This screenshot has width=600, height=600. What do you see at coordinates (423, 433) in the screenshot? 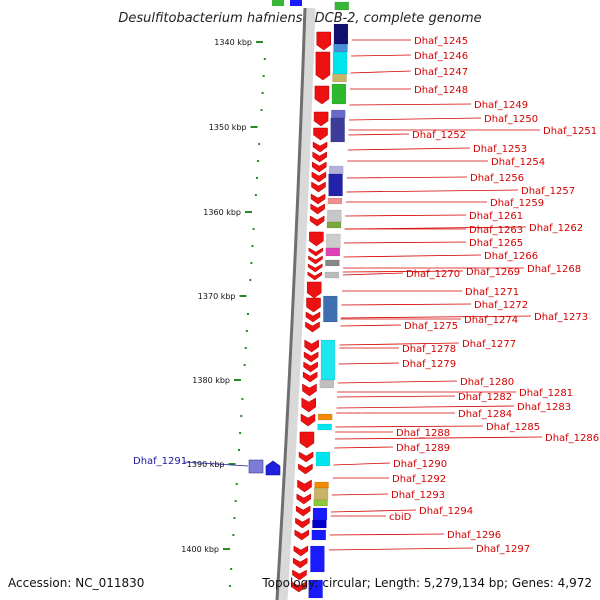
I see `gene-label: Dhaf_1288` at bounding box center [423, 433].